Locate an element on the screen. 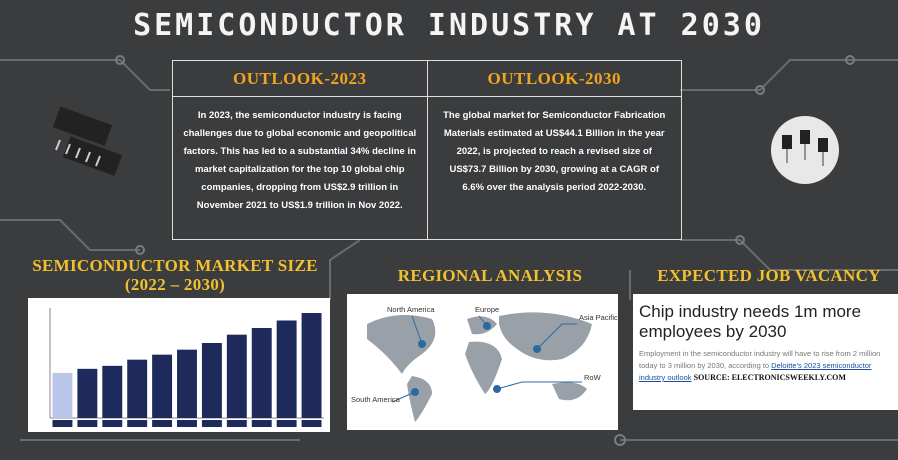 The height and width of the screenshot is (460, 898). region-label: Asia Pacific is located at coordinates (598, 317).